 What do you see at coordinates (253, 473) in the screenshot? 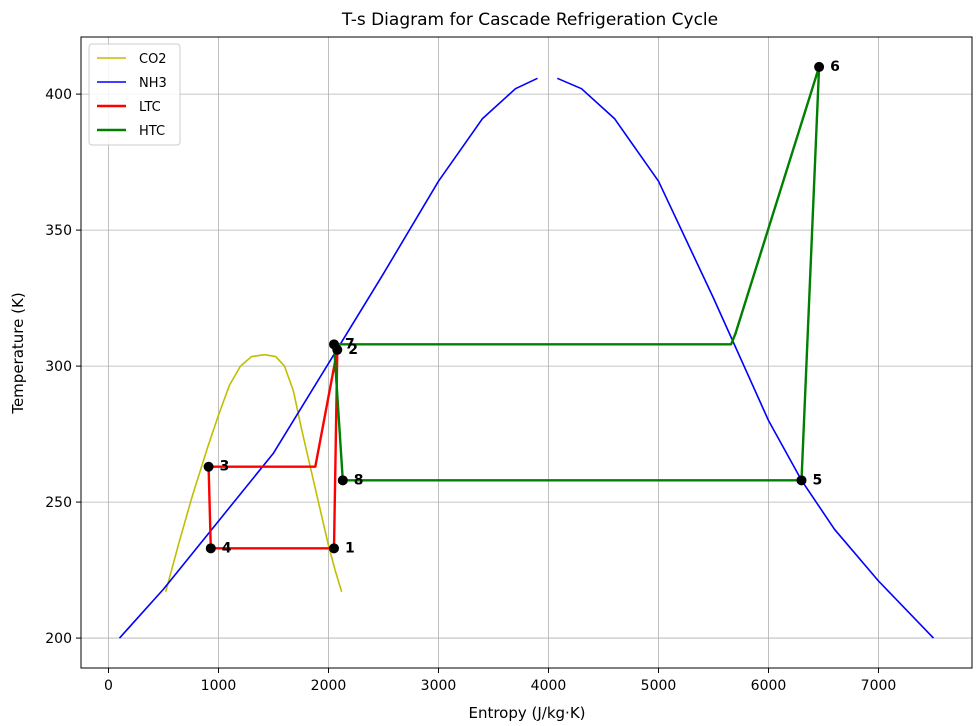
I see `series-line-co2` at bounding box center [253, 473].